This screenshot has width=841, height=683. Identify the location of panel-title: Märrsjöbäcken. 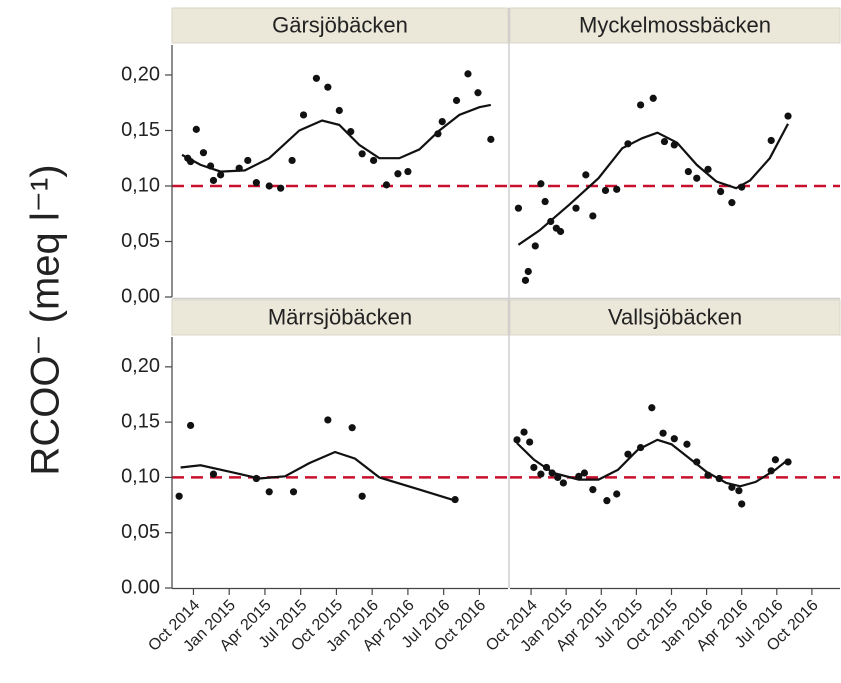
(340, 316).